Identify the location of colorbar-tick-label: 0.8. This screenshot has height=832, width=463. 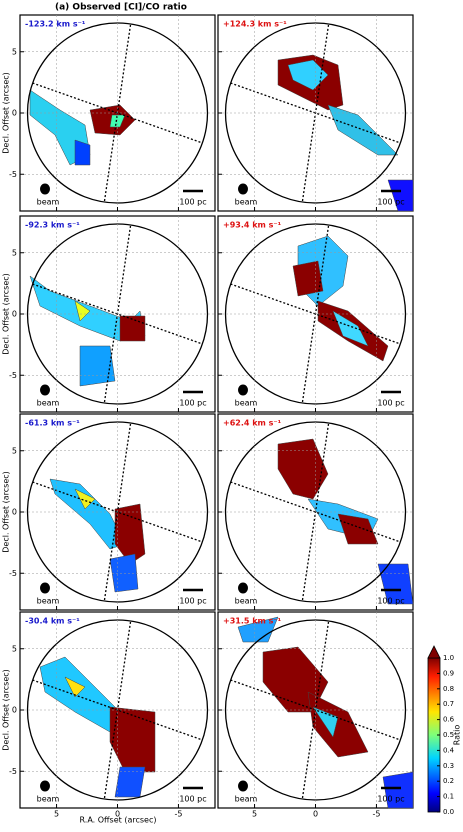
(448, 689).